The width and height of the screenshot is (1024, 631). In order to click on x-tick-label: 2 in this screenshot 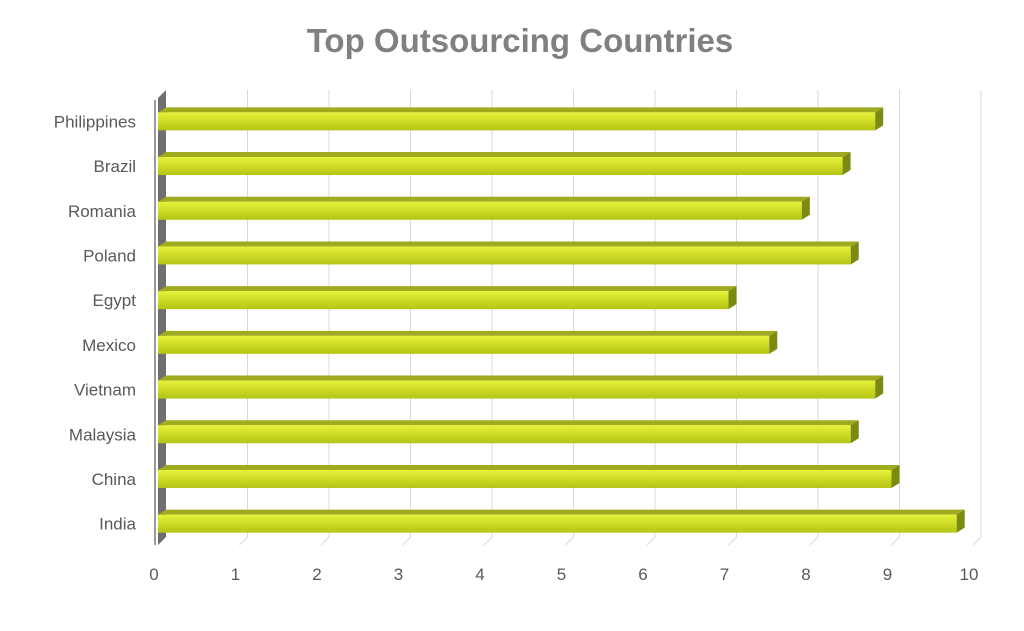, I will do `click(316, 574)`.